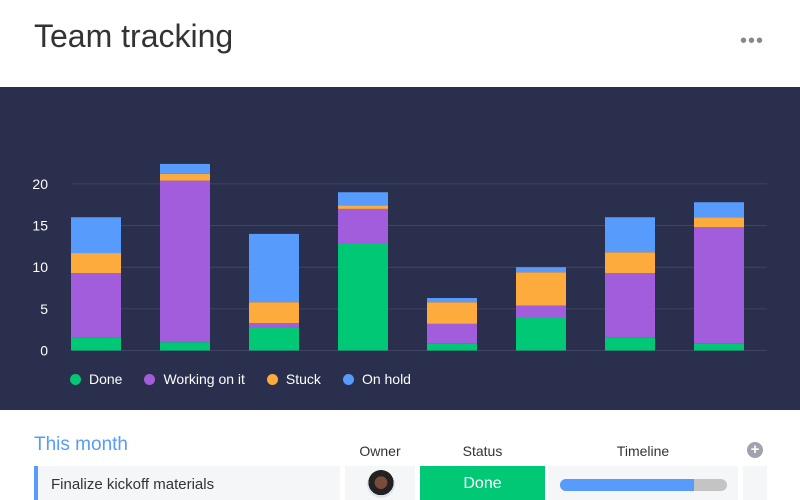 The height and width of the screenshot is (500, 800). What do you see at coordinates (755, 450) in the screenshot?
I see `add-column-icon: +` at bounding box center [755, 450].